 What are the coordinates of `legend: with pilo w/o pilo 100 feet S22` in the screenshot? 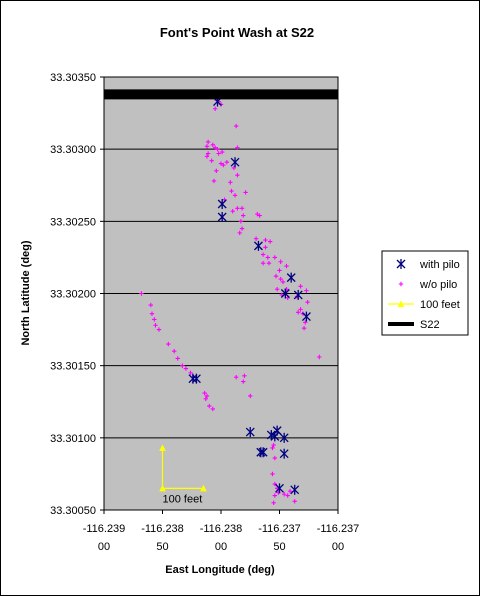 It's located at (425, 293).